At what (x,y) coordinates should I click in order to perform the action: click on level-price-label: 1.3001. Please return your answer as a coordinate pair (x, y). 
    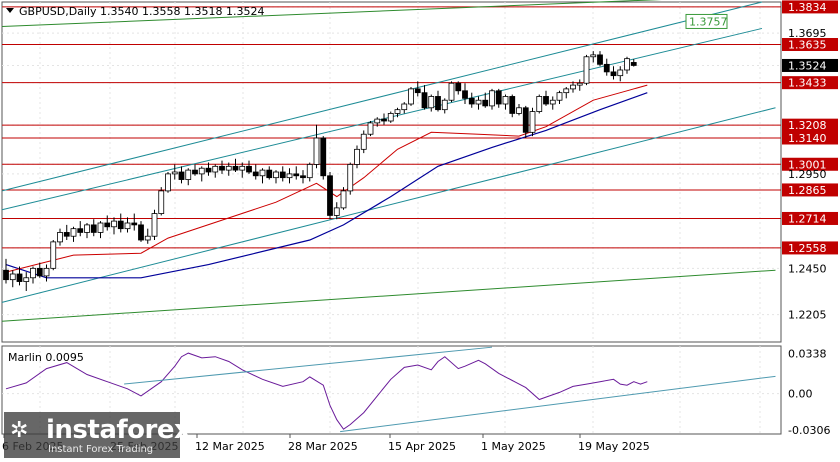
    Looking at the image, I should click on (807, 164).